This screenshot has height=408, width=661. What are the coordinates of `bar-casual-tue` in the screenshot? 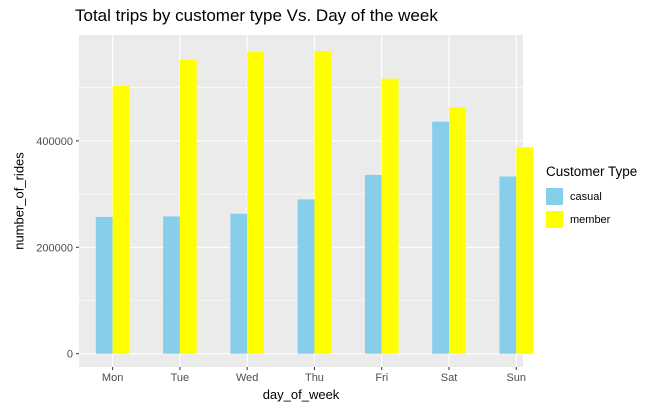 It's located at (171, 285).